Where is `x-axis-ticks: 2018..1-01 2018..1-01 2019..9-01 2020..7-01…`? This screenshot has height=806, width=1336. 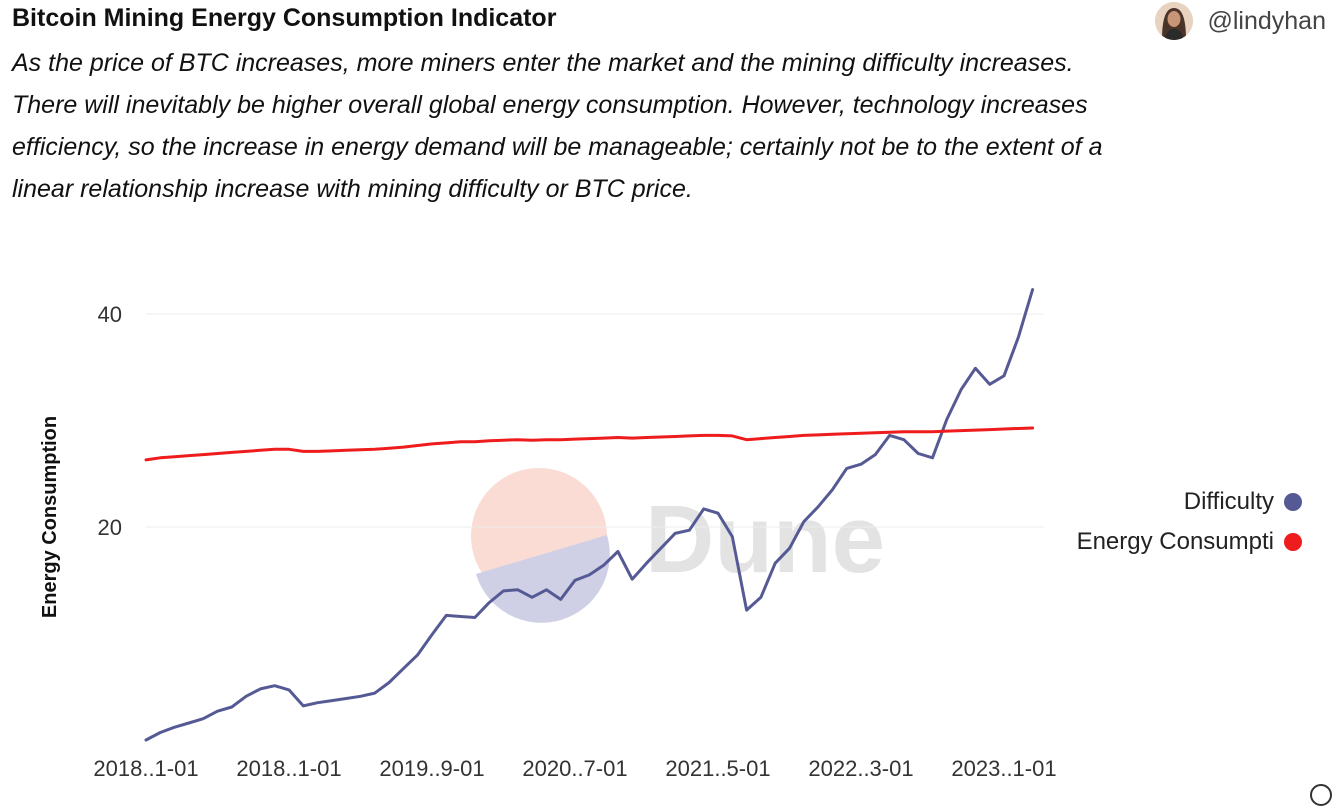 x-axis-ticks: 2018..1-01 2018..1-01 2019..9-01 2020..7-01… is located at coordinates (574, 768).